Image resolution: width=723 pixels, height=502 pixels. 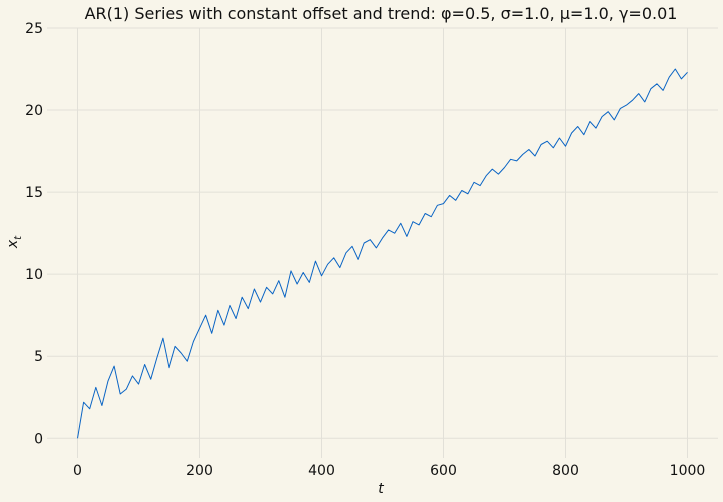 I want to click on y-tick-label: 0, so click(x=38, y=439).